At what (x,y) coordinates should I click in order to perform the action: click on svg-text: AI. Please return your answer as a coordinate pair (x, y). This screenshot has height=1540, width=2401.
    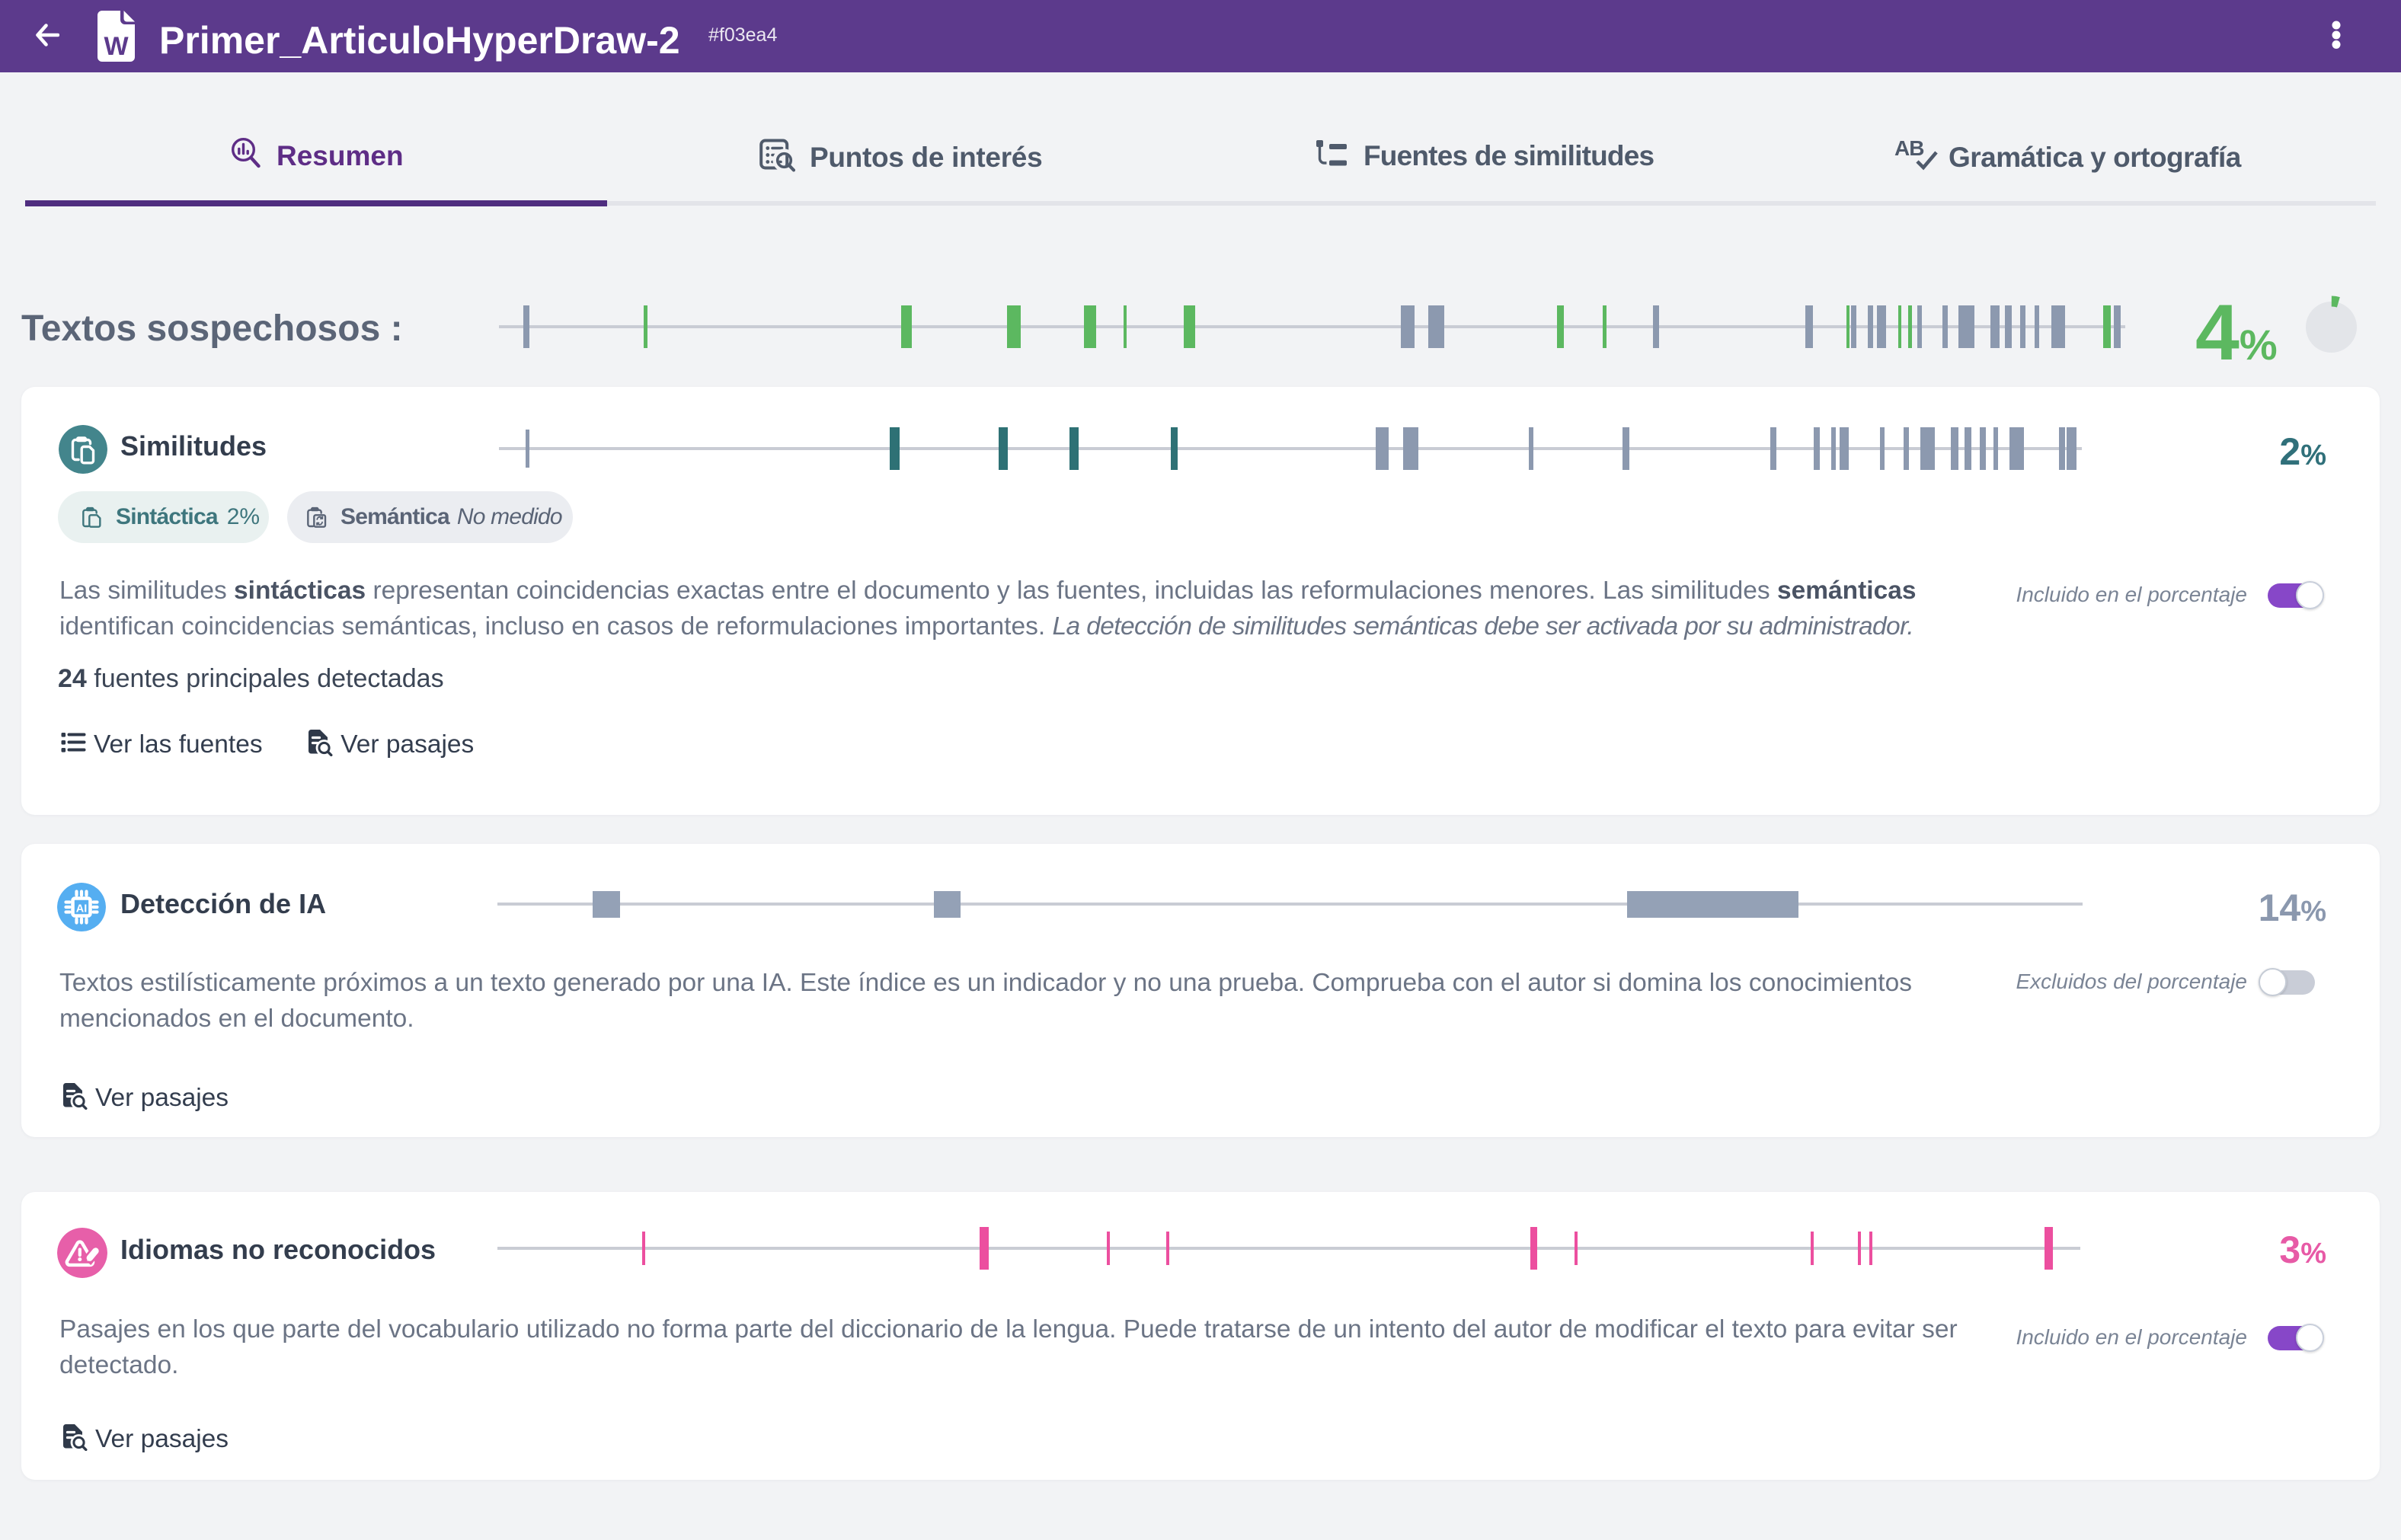
    Looking at the image, I should click on (82, 909).